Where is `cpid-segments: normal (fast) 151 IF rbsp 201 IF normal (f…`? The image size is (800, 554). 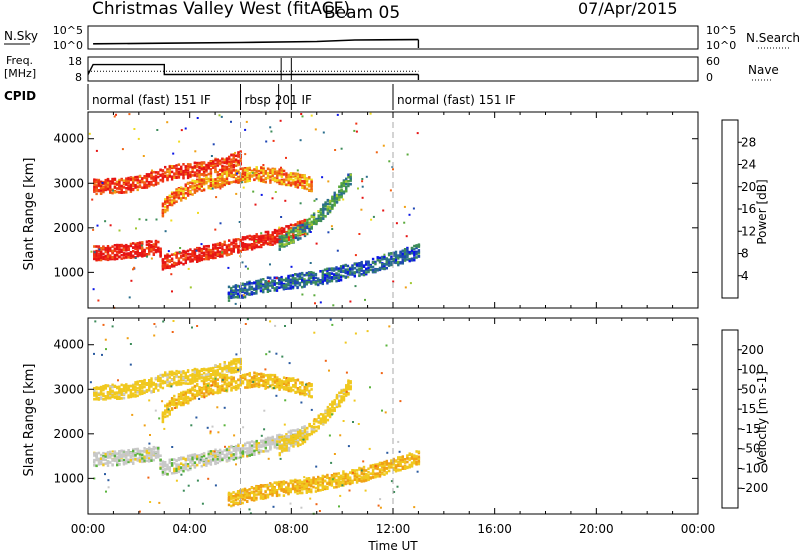 cpid-segments: normal (fast) 151 IF rbsp 201 IF normal (f… is located at coordinates (301, 97).